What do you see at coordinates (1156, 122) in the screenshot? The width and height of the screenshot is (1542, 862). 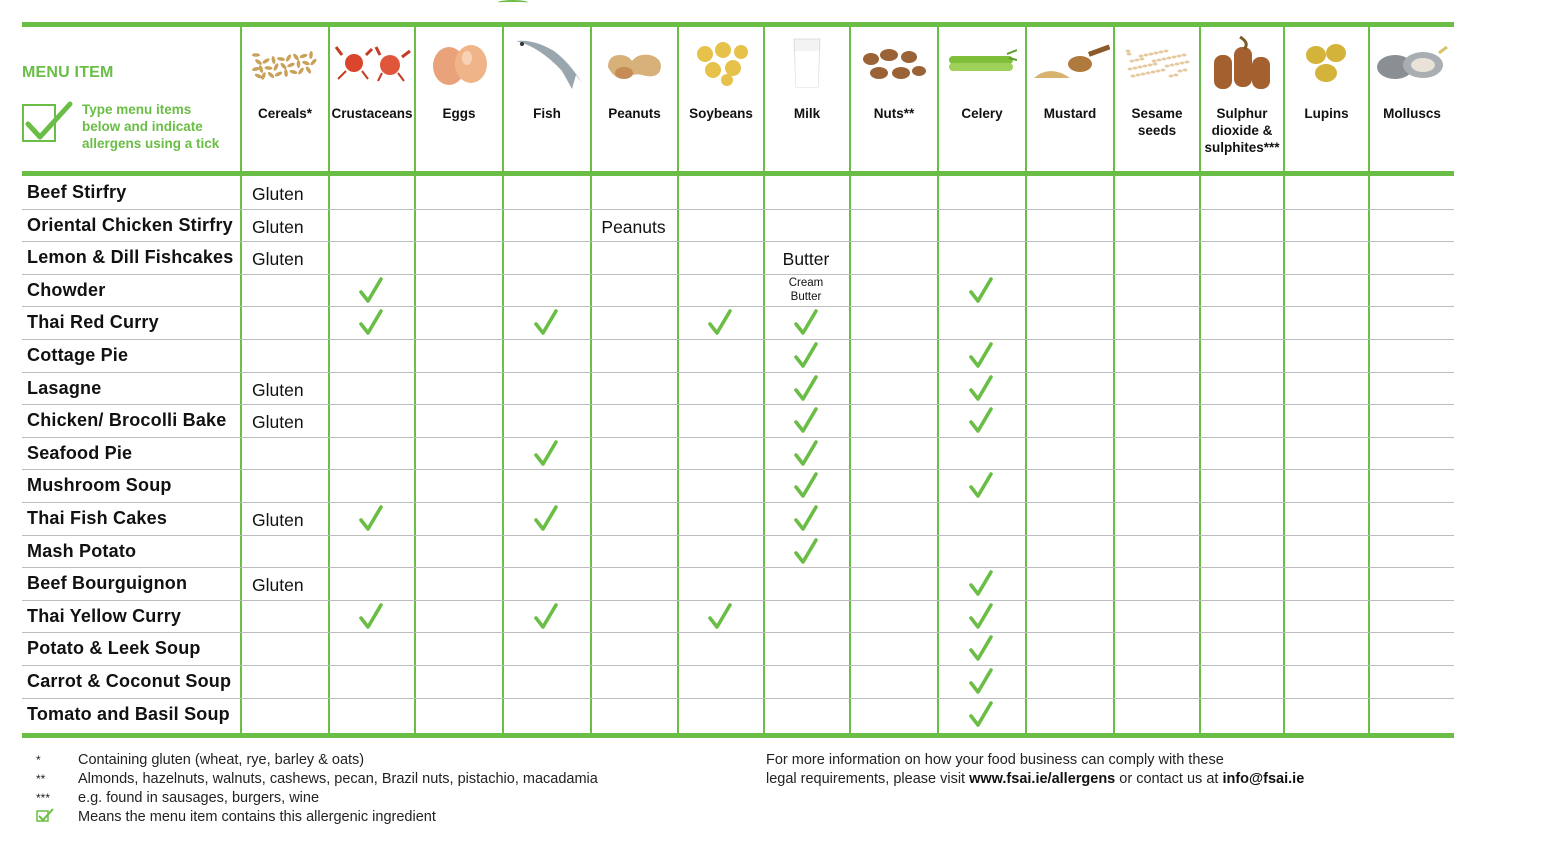 I see `allergen-label: Sesame seeds` at bounding box center [1156, 122].